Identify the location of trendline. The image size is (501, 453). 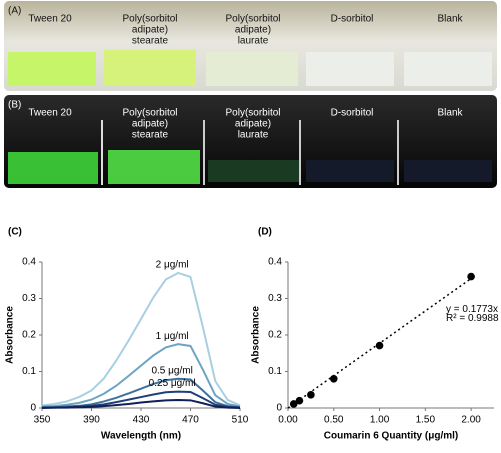
(379, 343).